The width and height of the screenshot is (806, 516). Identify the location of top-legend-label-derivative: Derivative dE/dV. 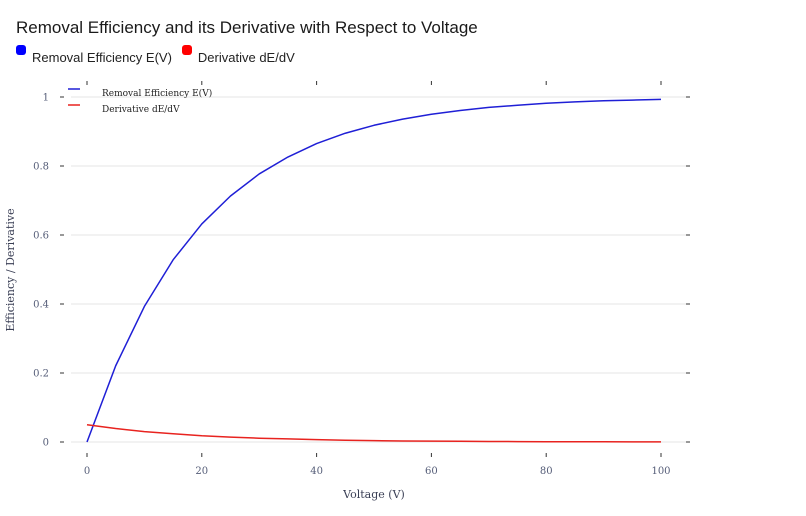
(246, 57).